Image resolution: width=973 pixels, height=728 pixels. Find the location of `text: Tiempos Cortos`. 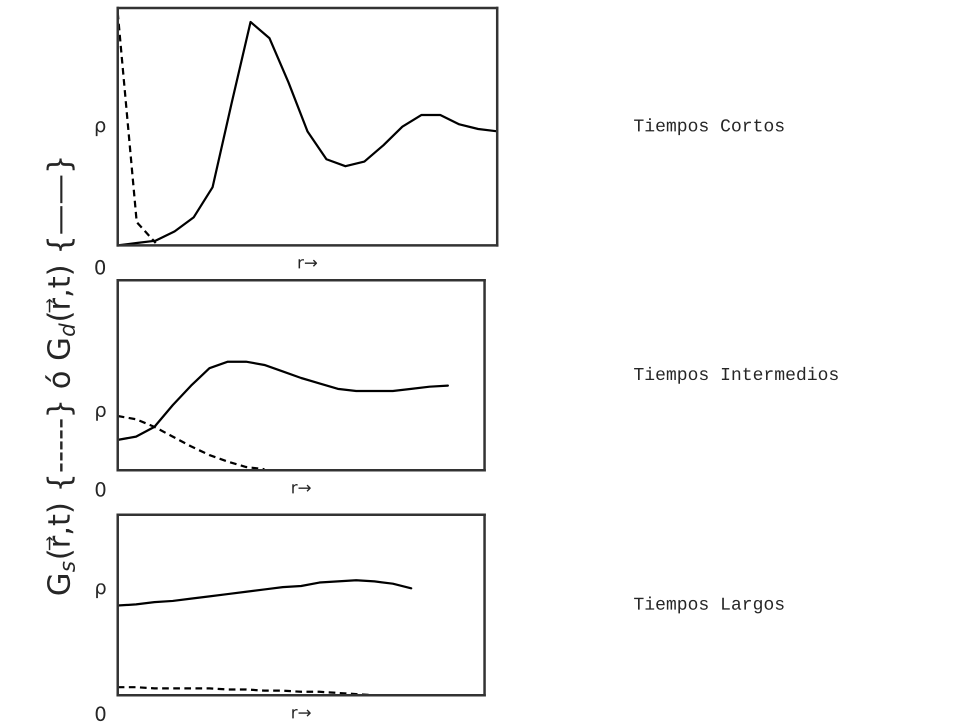

text: Tiempos Cortos is located at coordinates (709, 127).